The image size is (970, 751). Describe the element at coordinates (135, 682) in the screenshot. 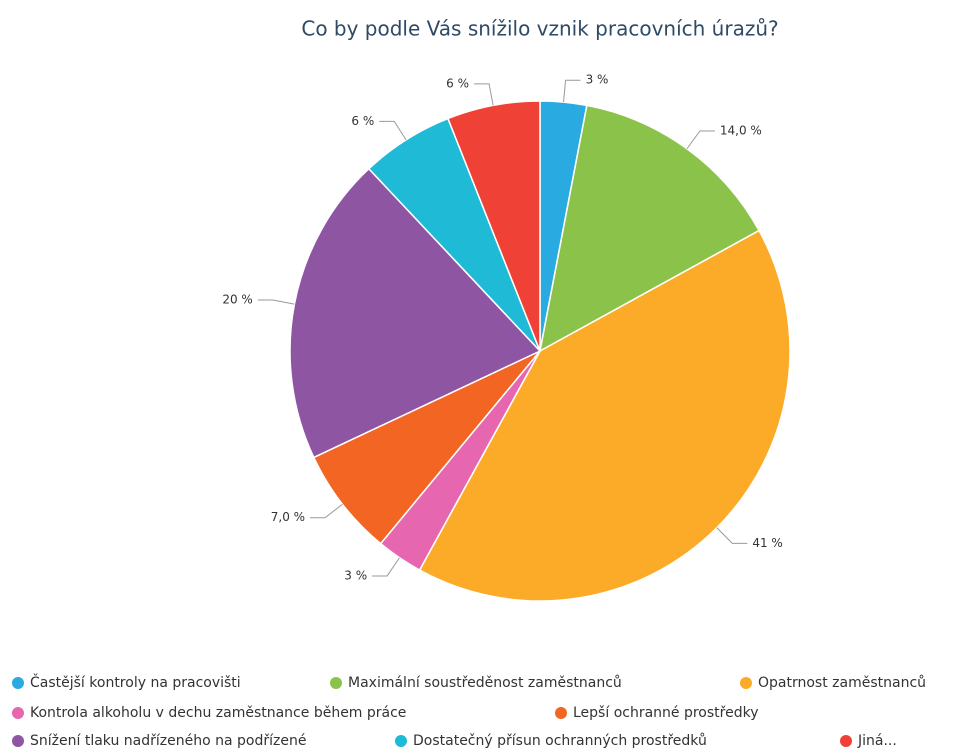

I see `legend-label: Častější kontroly na pracovišti` at that location.